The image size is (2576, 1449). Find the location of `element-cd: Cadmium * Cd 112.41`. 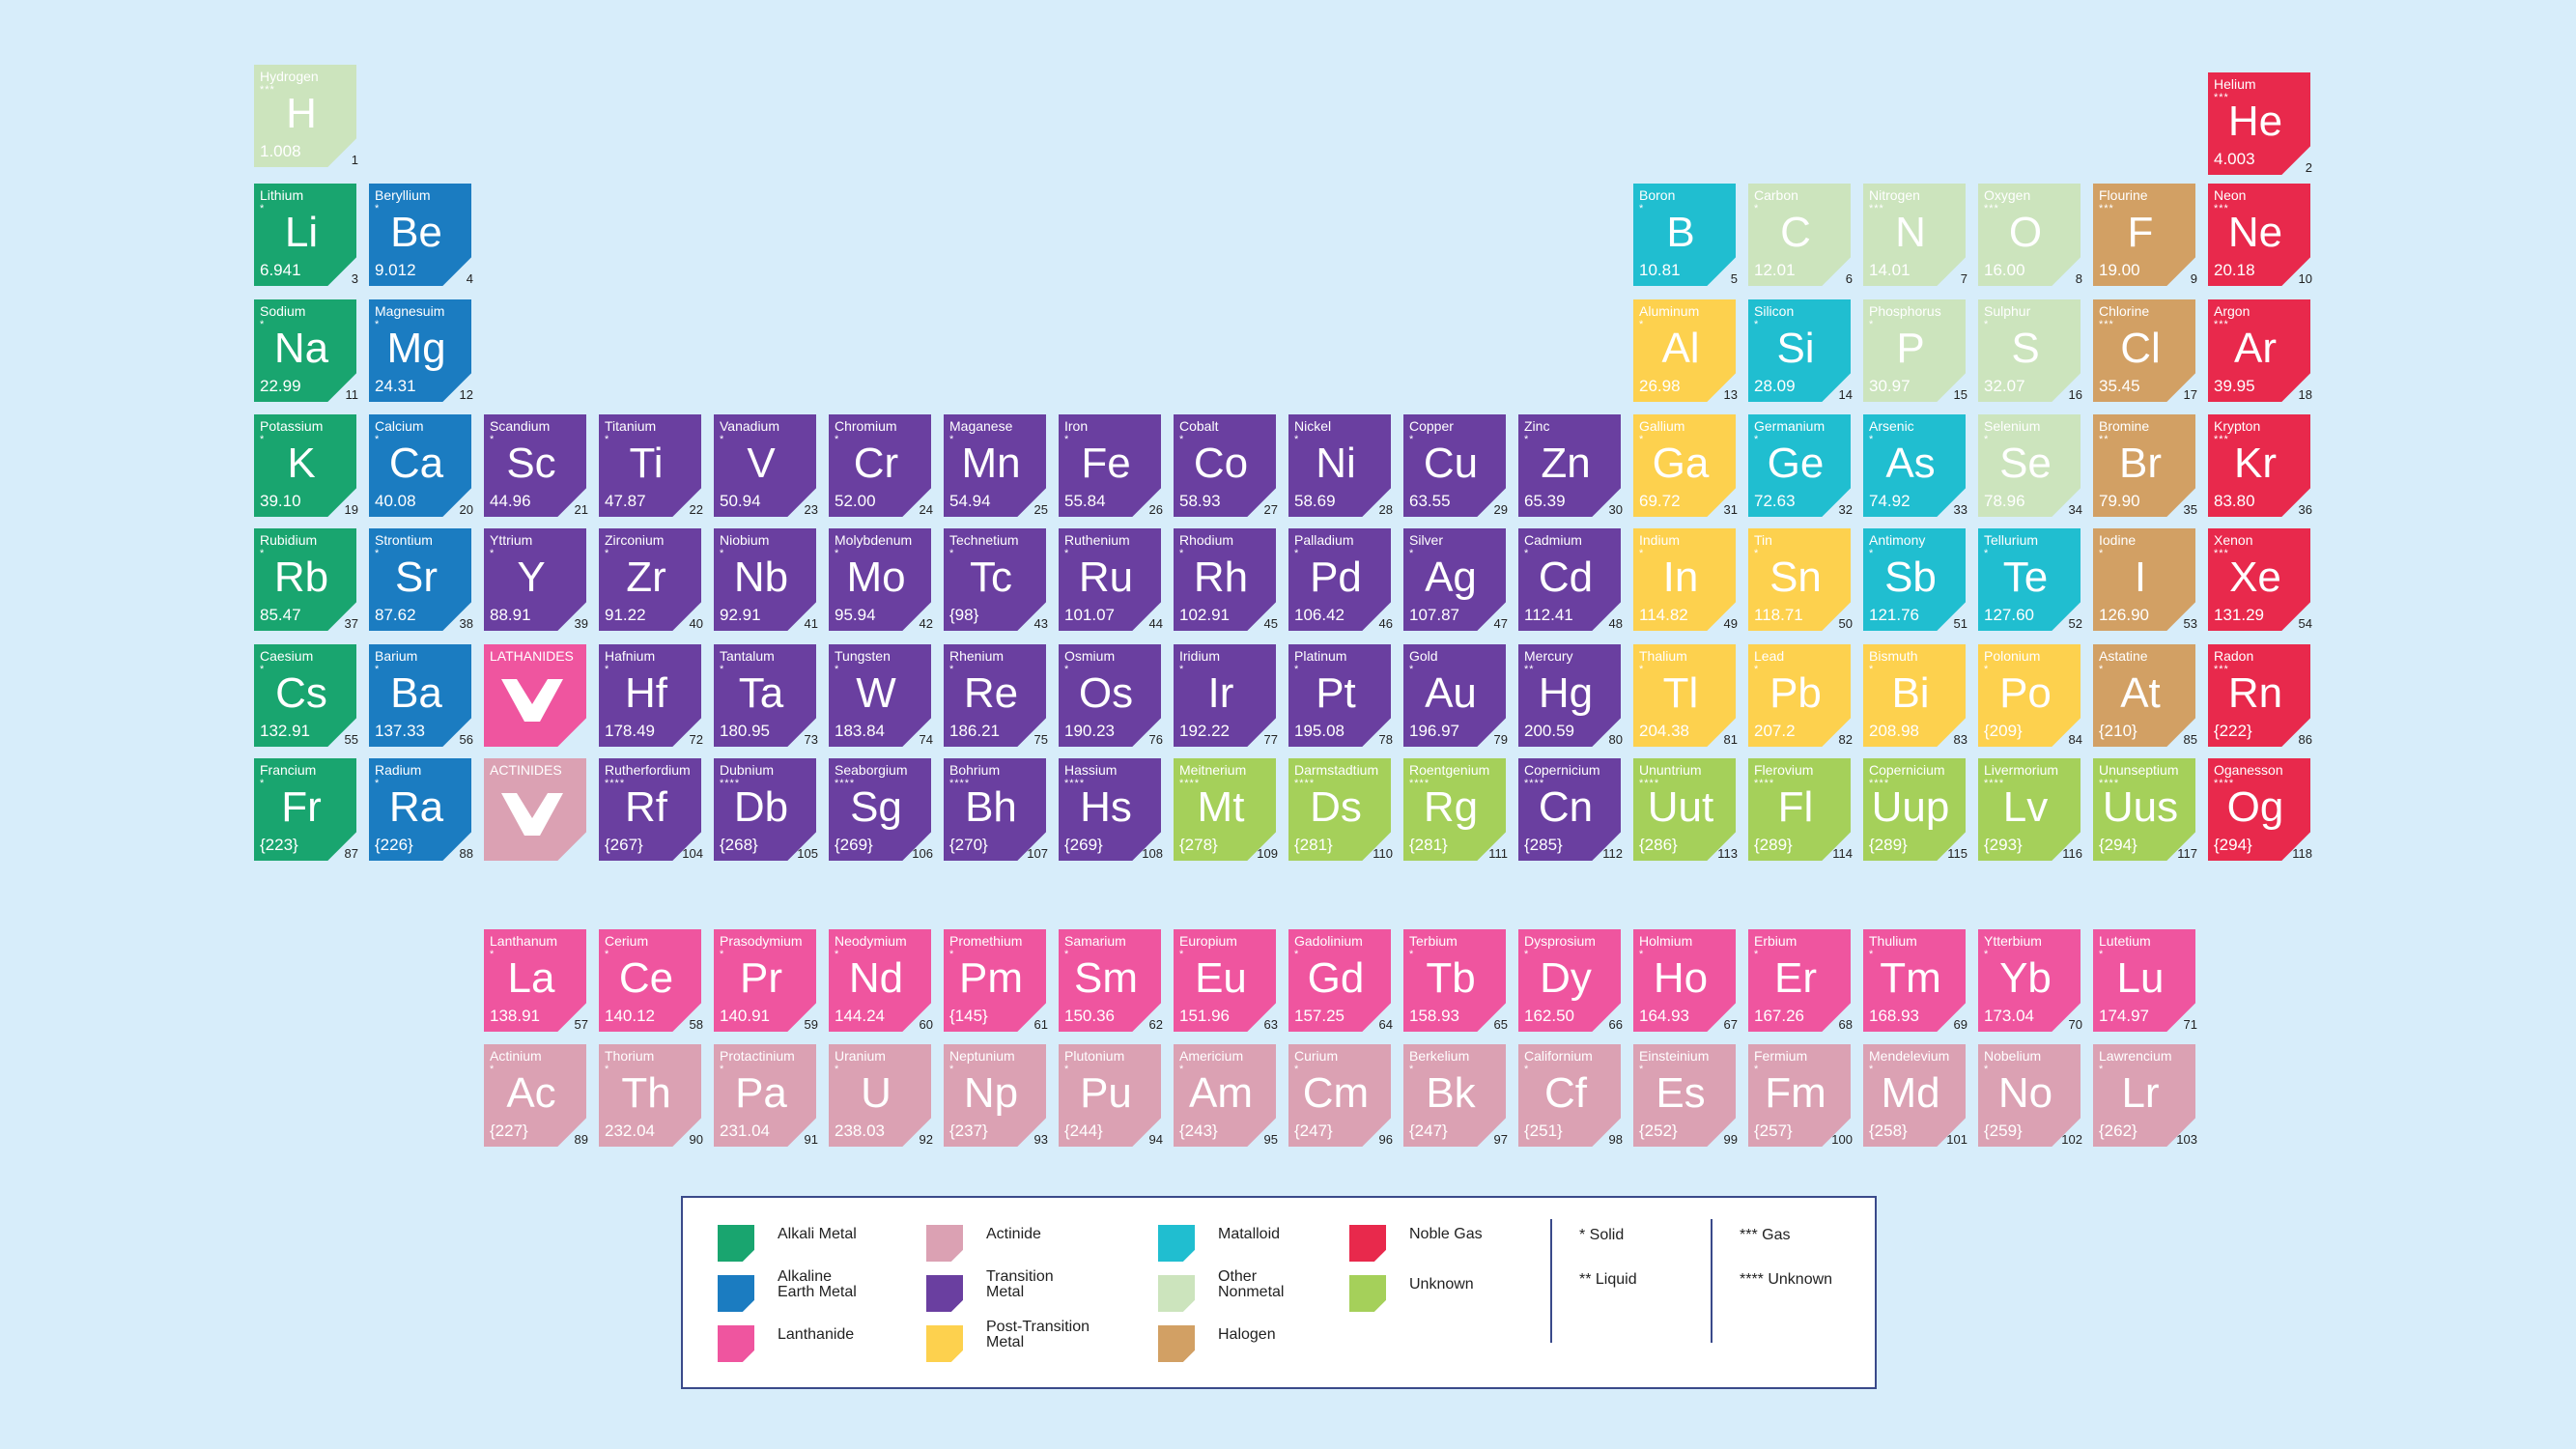

element-cd: Cadmium * Cd 112.41 is located at coordinates (1569, 579).